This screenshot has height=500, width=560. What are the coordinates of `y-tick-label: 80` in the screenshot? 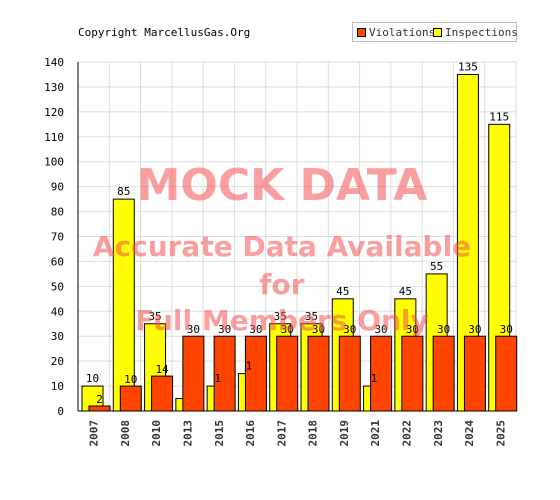 It's located at (57, 212).